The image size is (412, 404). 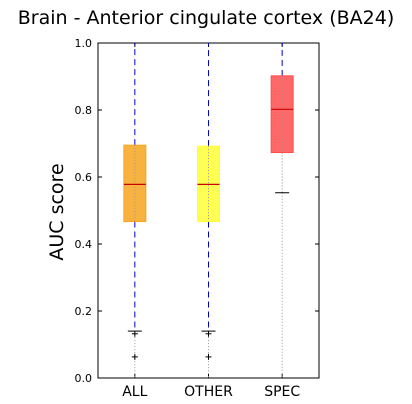 I want to click on y-tick-label: 0.8, so click(x=84, y=110).